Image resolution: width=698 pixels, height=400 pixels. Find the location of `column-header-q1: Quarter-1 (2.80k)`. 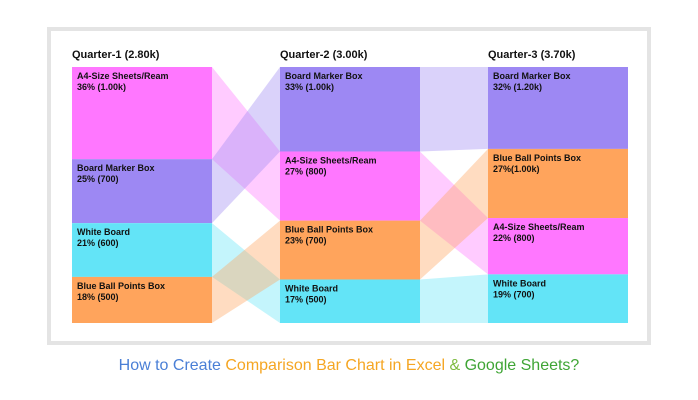

column-header-q1: Quarter-1 (2.80k) is located at coordinates (116, 55).